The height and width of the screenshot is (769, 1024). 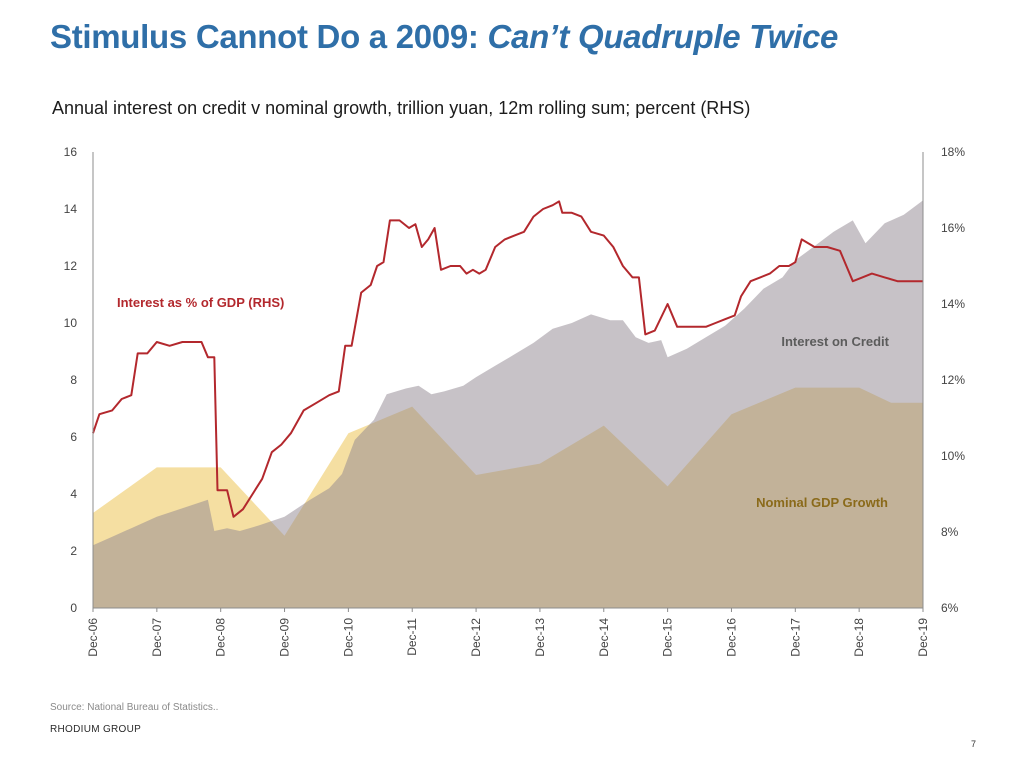 I want to click on y-left-tick-label: 4, so click(x=73, y=494).